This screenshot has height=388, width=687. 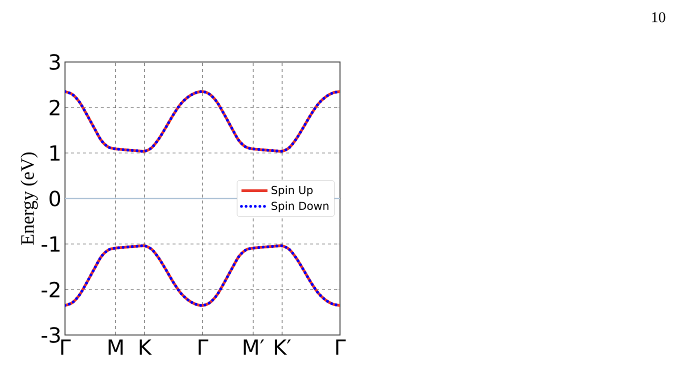 What do you see at coordinates (51, 335) in the screenshot?
I see `y-tick-label: -3` at bounding box center [51, 335].